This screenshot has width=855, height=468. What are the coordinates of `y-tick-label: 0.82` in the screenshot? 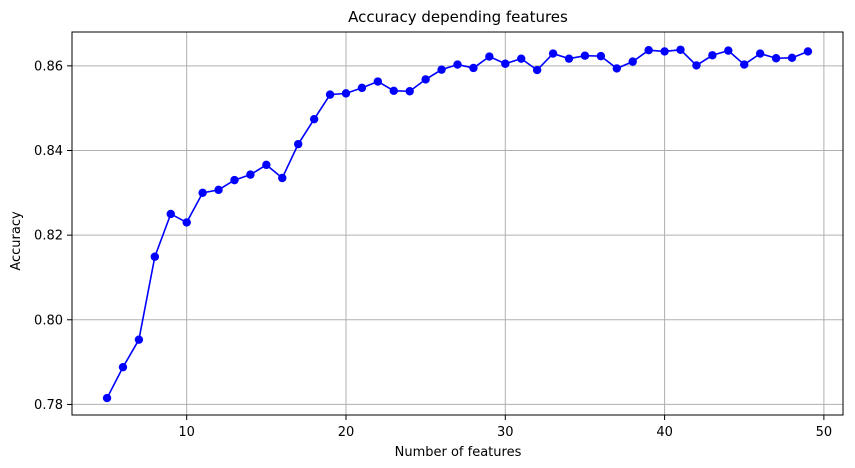 It's located at (48, 236).